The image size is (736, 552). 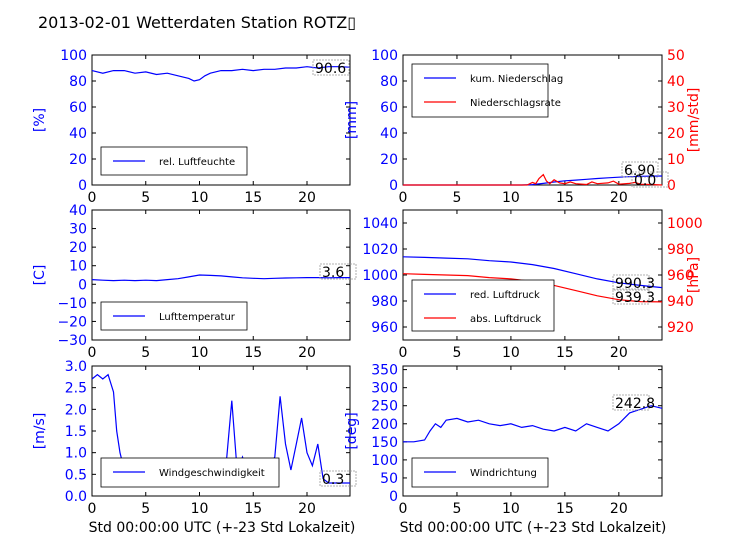 What do you see at coordinates (676, 56) in the screenshot?
I see `y2-tick-label: 50` at bounding box center [676, 56].